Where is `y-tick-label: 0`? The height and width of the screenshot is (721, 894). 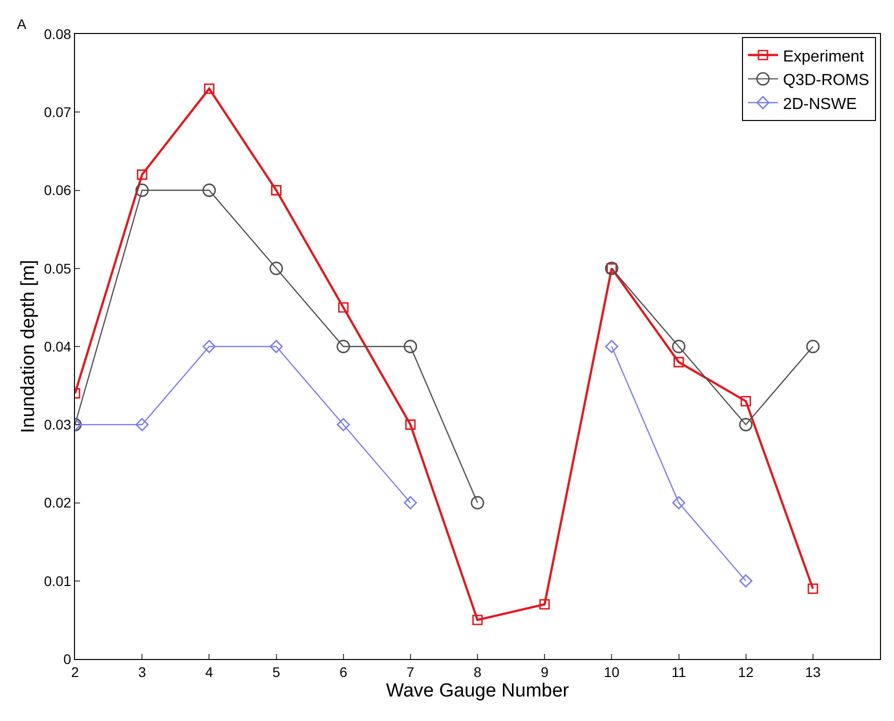
y-tick-label: 0 is located at coordinates (67, 658).